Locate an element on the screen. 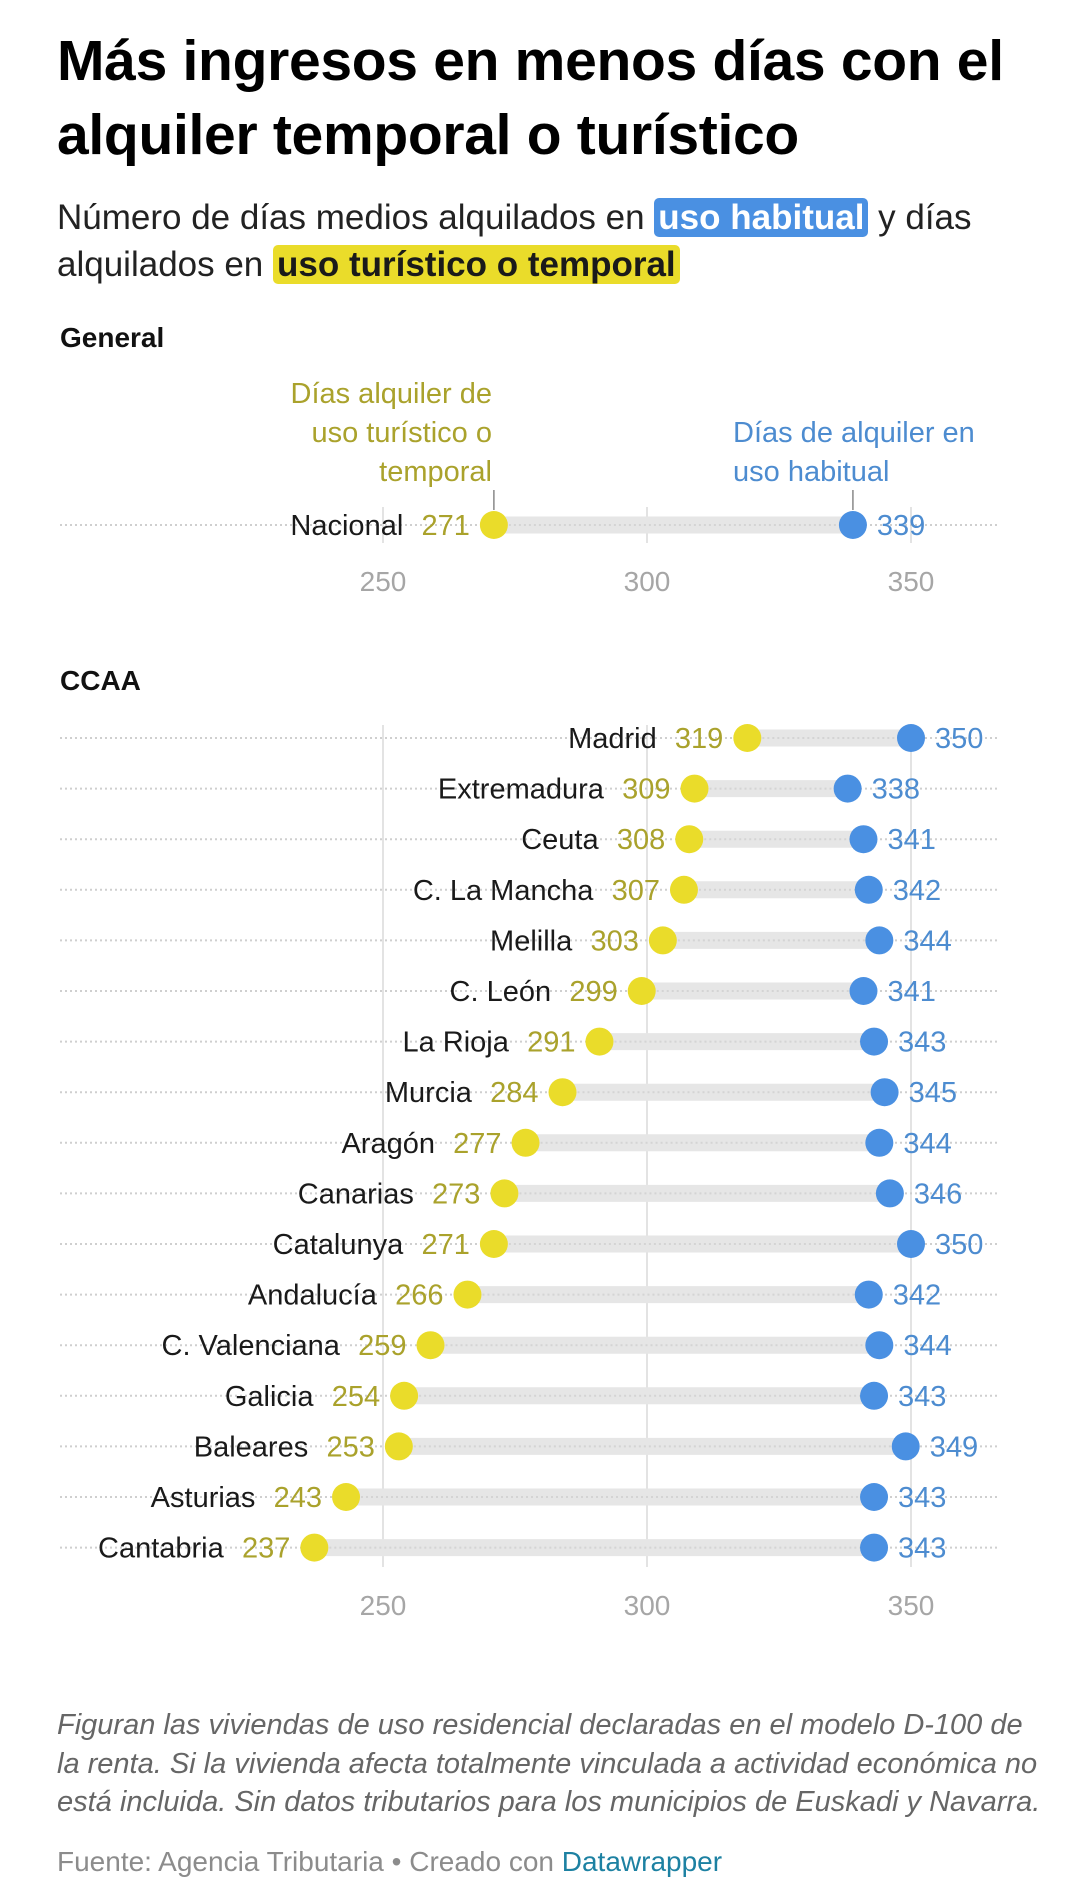 Image resolution: width=1080 pixels, height=1903 pixels. legend-turistico-highlight: uso turístico o temporal is located at coordinates (476, 264).